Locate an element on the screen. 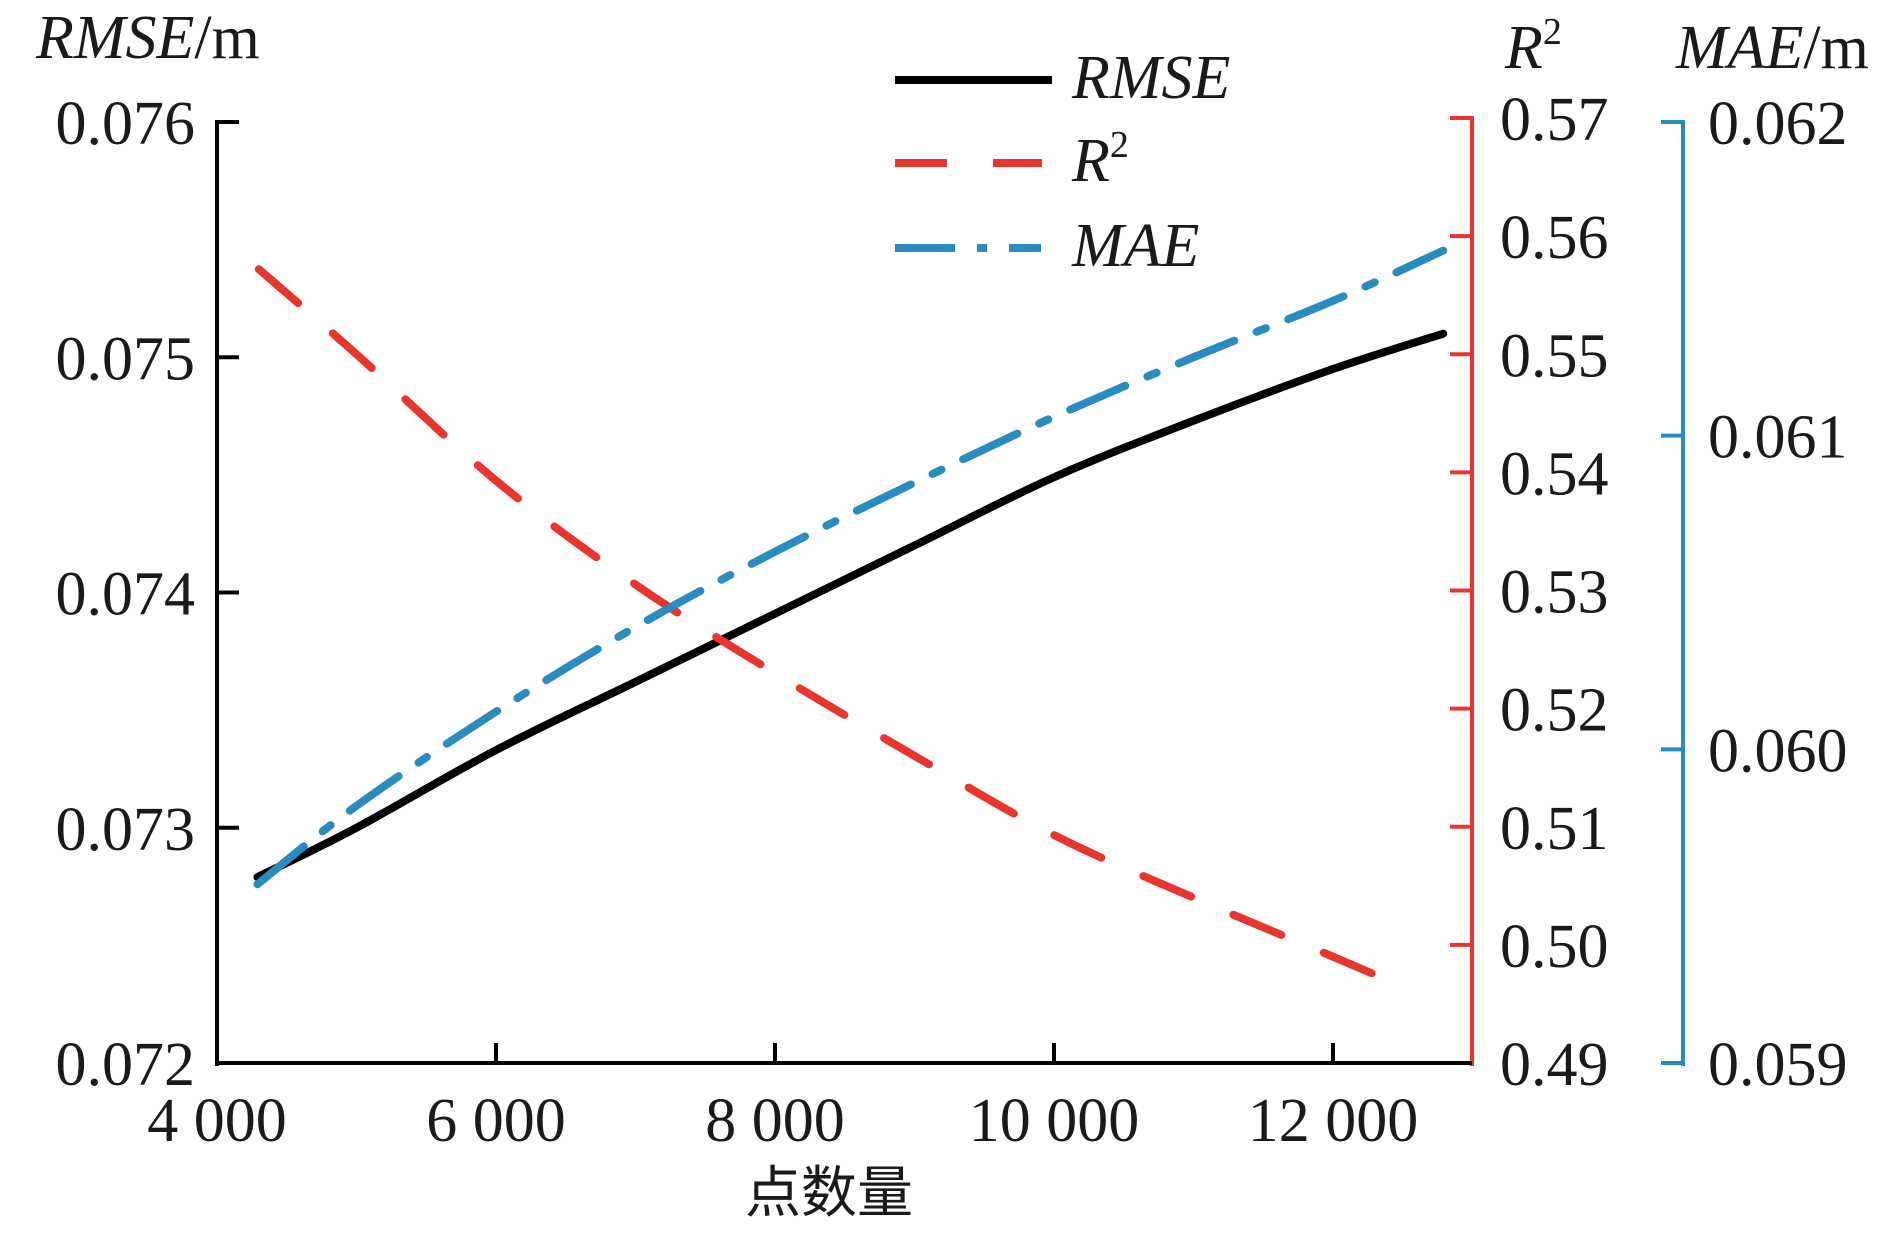 This screenshot has height=1234, width=1890. legend-label-r2: R2 is located at coordinates (1100, 159).